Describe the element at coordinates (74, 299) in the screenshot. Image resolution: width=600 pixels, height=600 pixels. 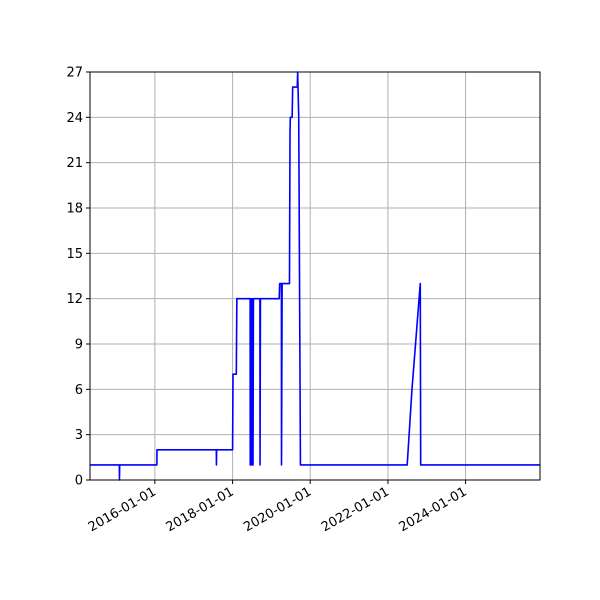
I see `y-tick-label: 12` at that location.